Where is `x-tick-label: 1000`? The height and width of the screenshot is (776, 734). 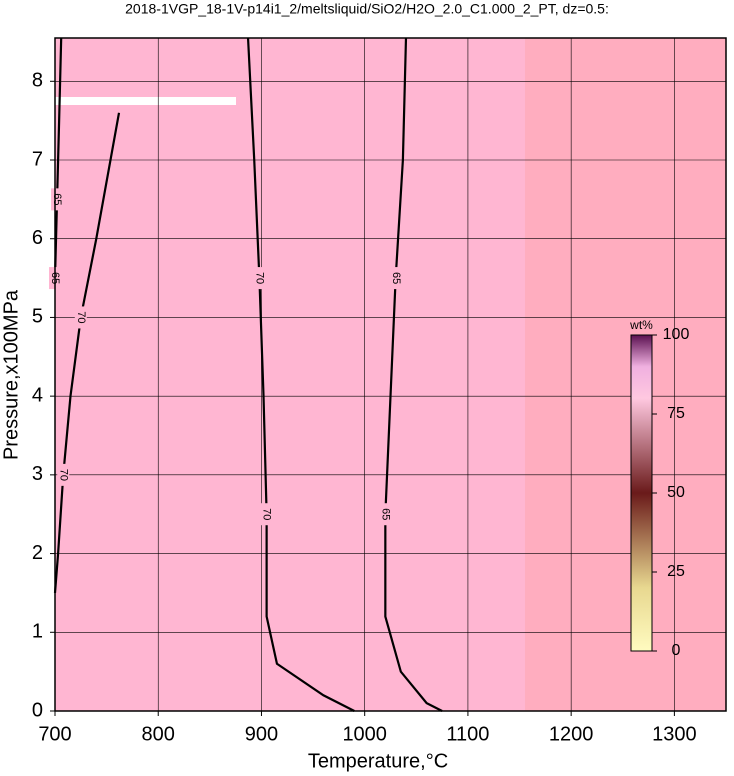
x-tick-label: 1000 is located at coordinates (364, 734).